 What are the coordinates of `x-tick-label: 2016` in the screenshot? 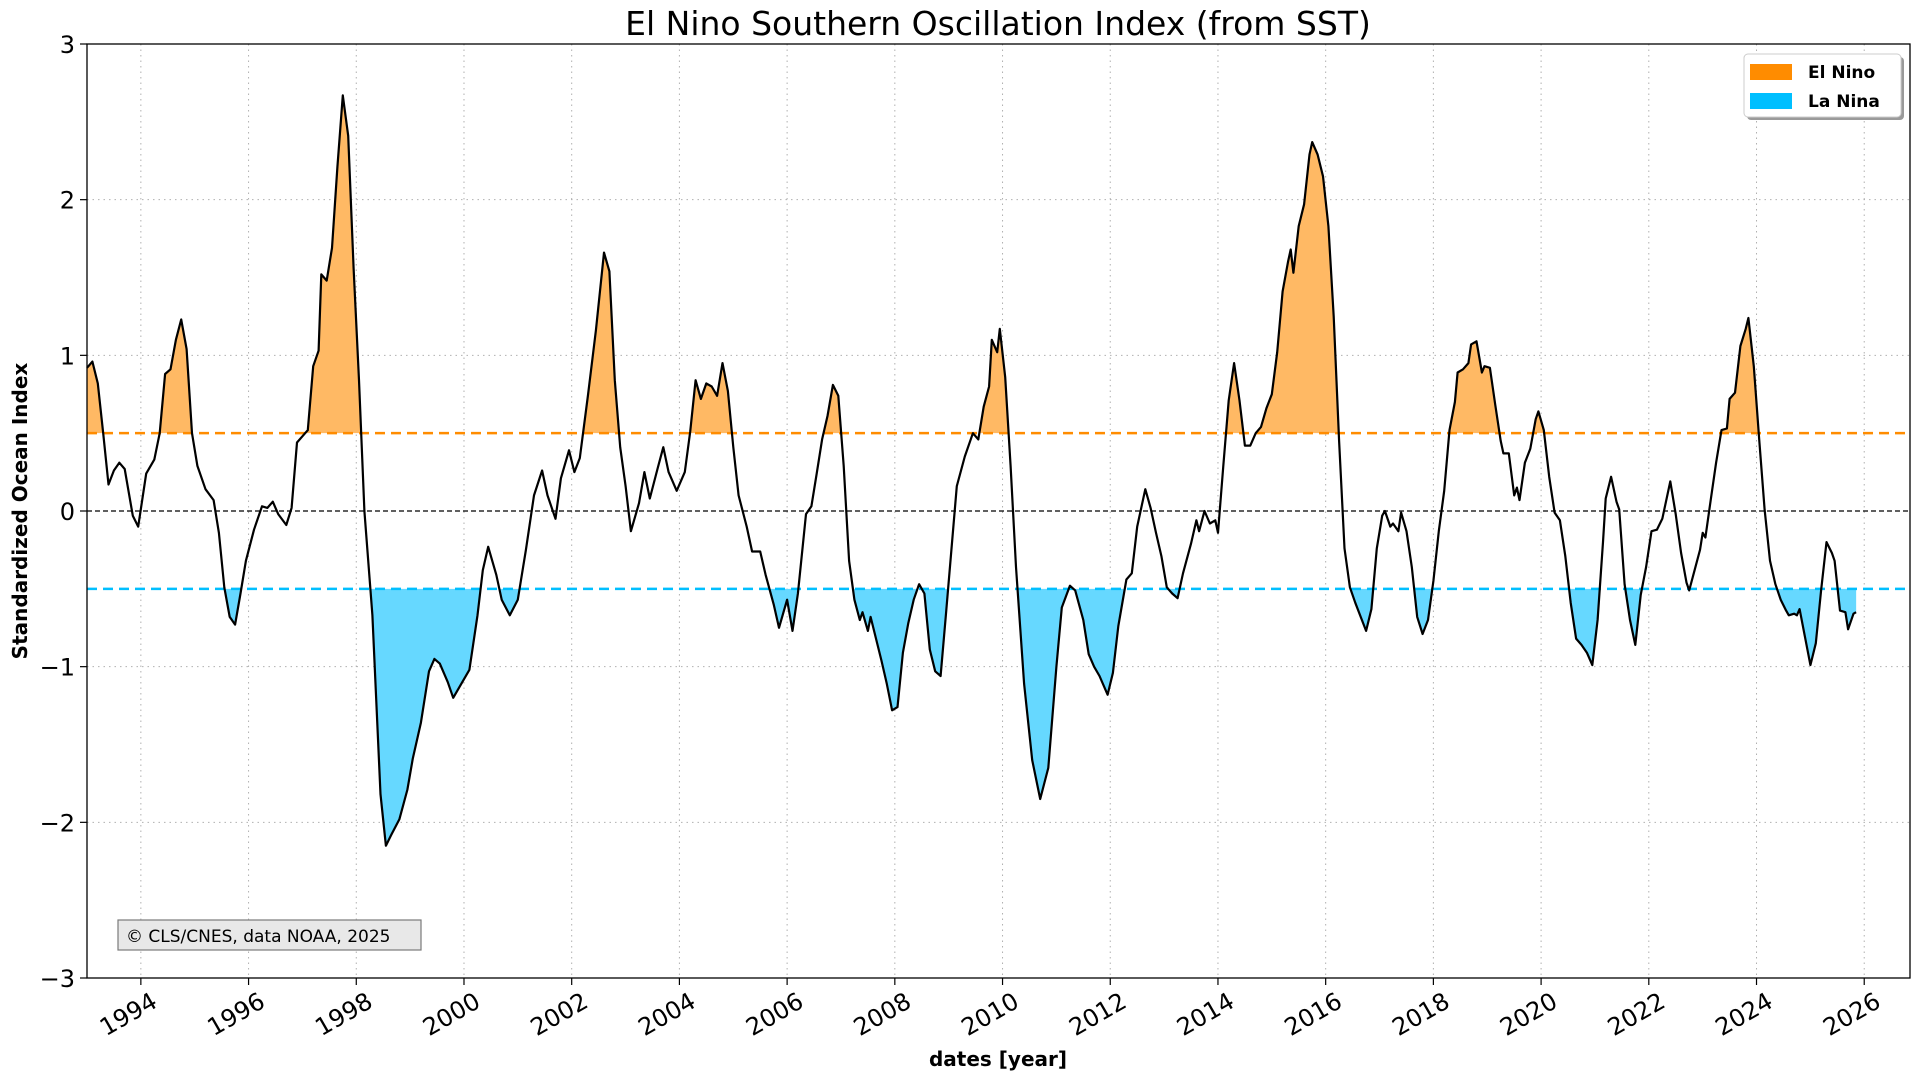 It's located at (1313, 1014).